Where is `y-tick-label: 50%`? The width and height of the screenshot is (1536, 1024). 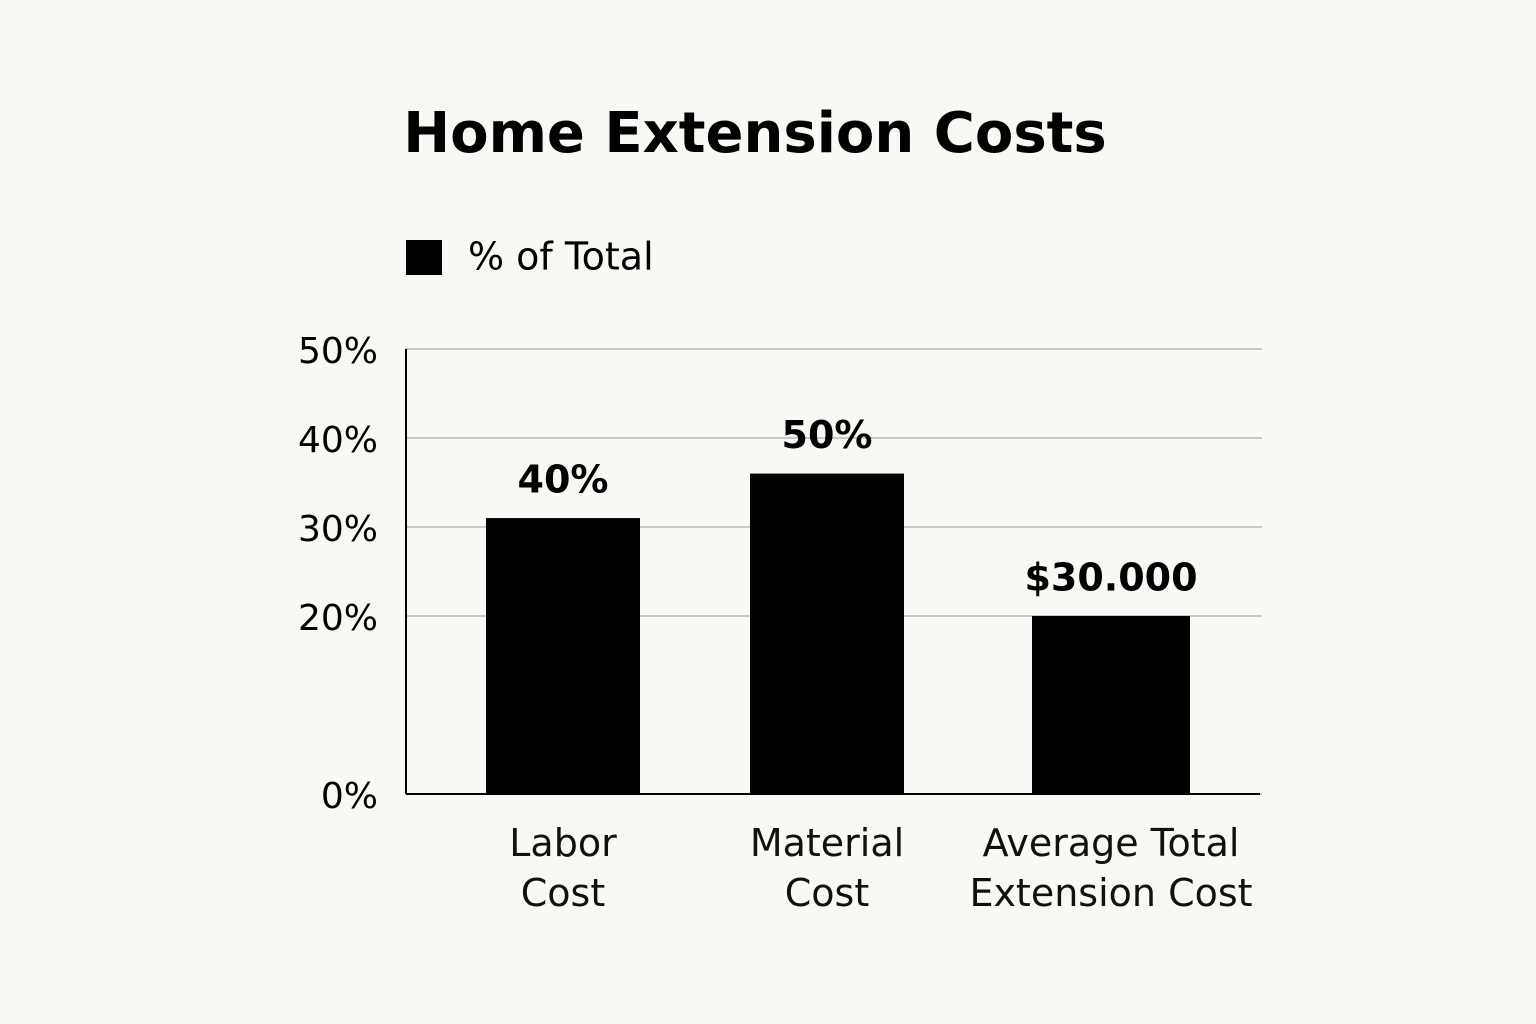 y-tick-label: 50% is located at coordinates (338, 351).